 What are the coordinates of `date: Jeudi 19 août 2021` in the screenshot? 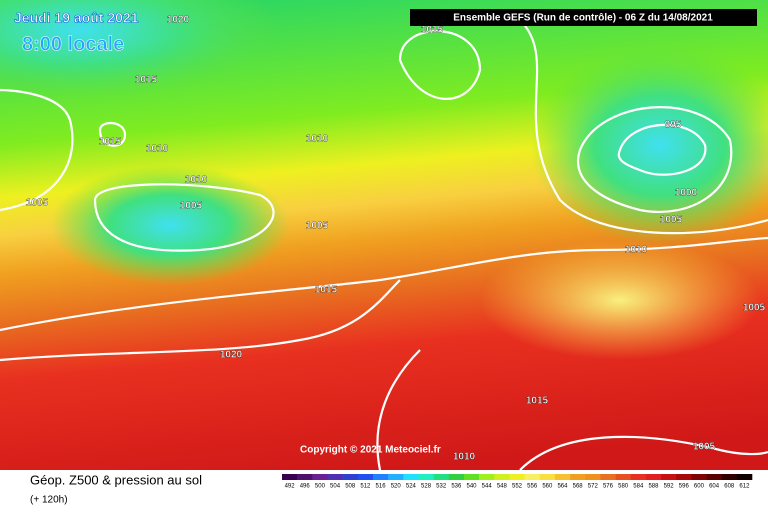 It's located at (76, 18).